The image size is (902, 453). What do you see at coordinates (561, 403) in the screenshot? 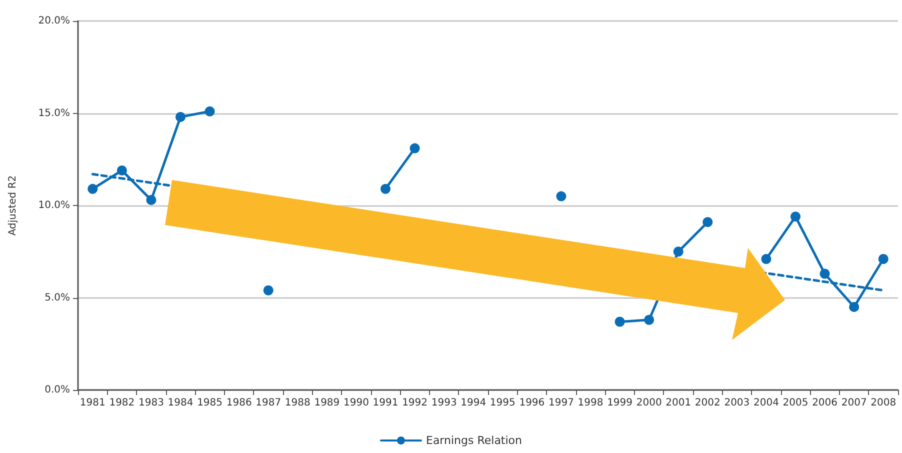
I see `x-tick-label: 1997` at bounding box center [561, 403].